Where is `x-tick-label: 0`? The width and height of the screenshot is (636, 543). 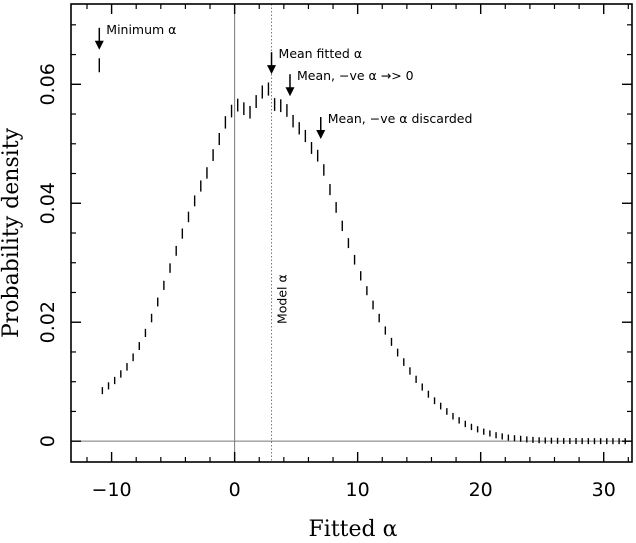
x-tick-label: 0 is located at coordinates (235, 490).